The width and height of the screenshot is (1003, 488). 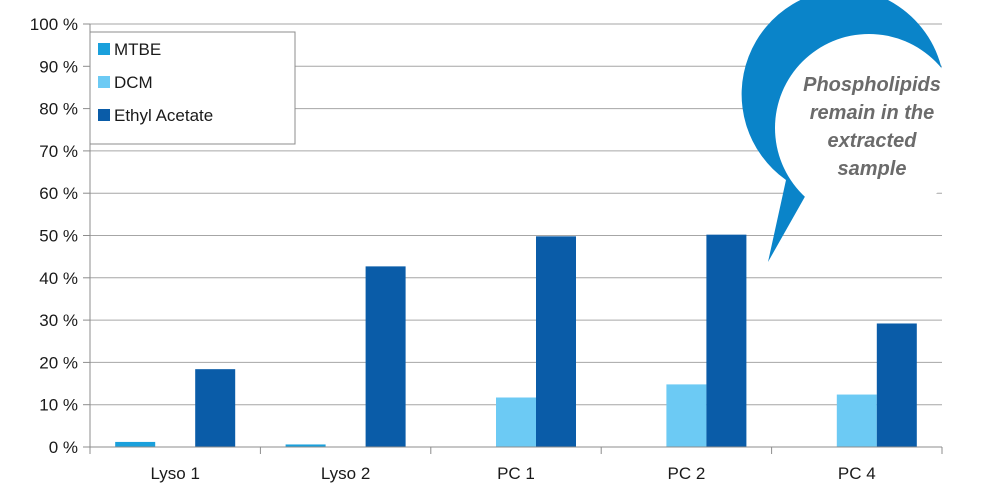 I want to click on x-tick-label: Lyso 2, so click(x=345, y=473).